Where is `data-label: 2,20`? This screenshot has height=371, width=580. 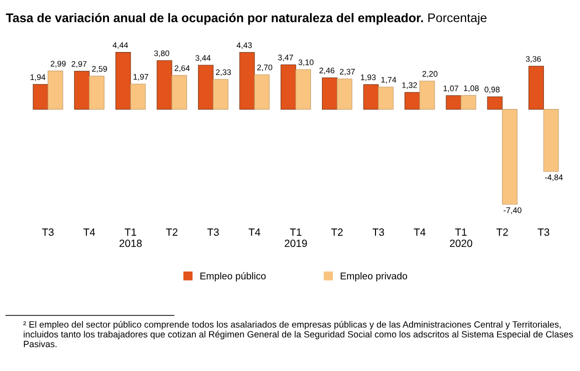
data-label: 2,20 is located at coordinates (430, 74).